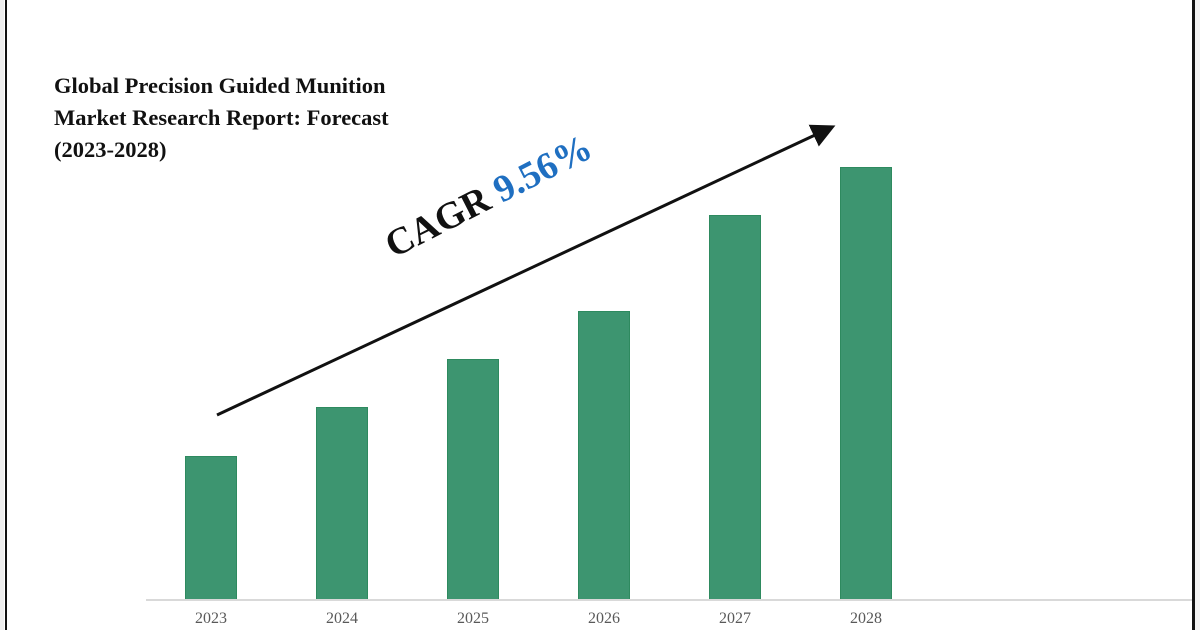 The height and width of the screenshot is (630, 1200). Describe the element at coordinates (735, 407) in the screenshot. I see `bar-2027` at that location.